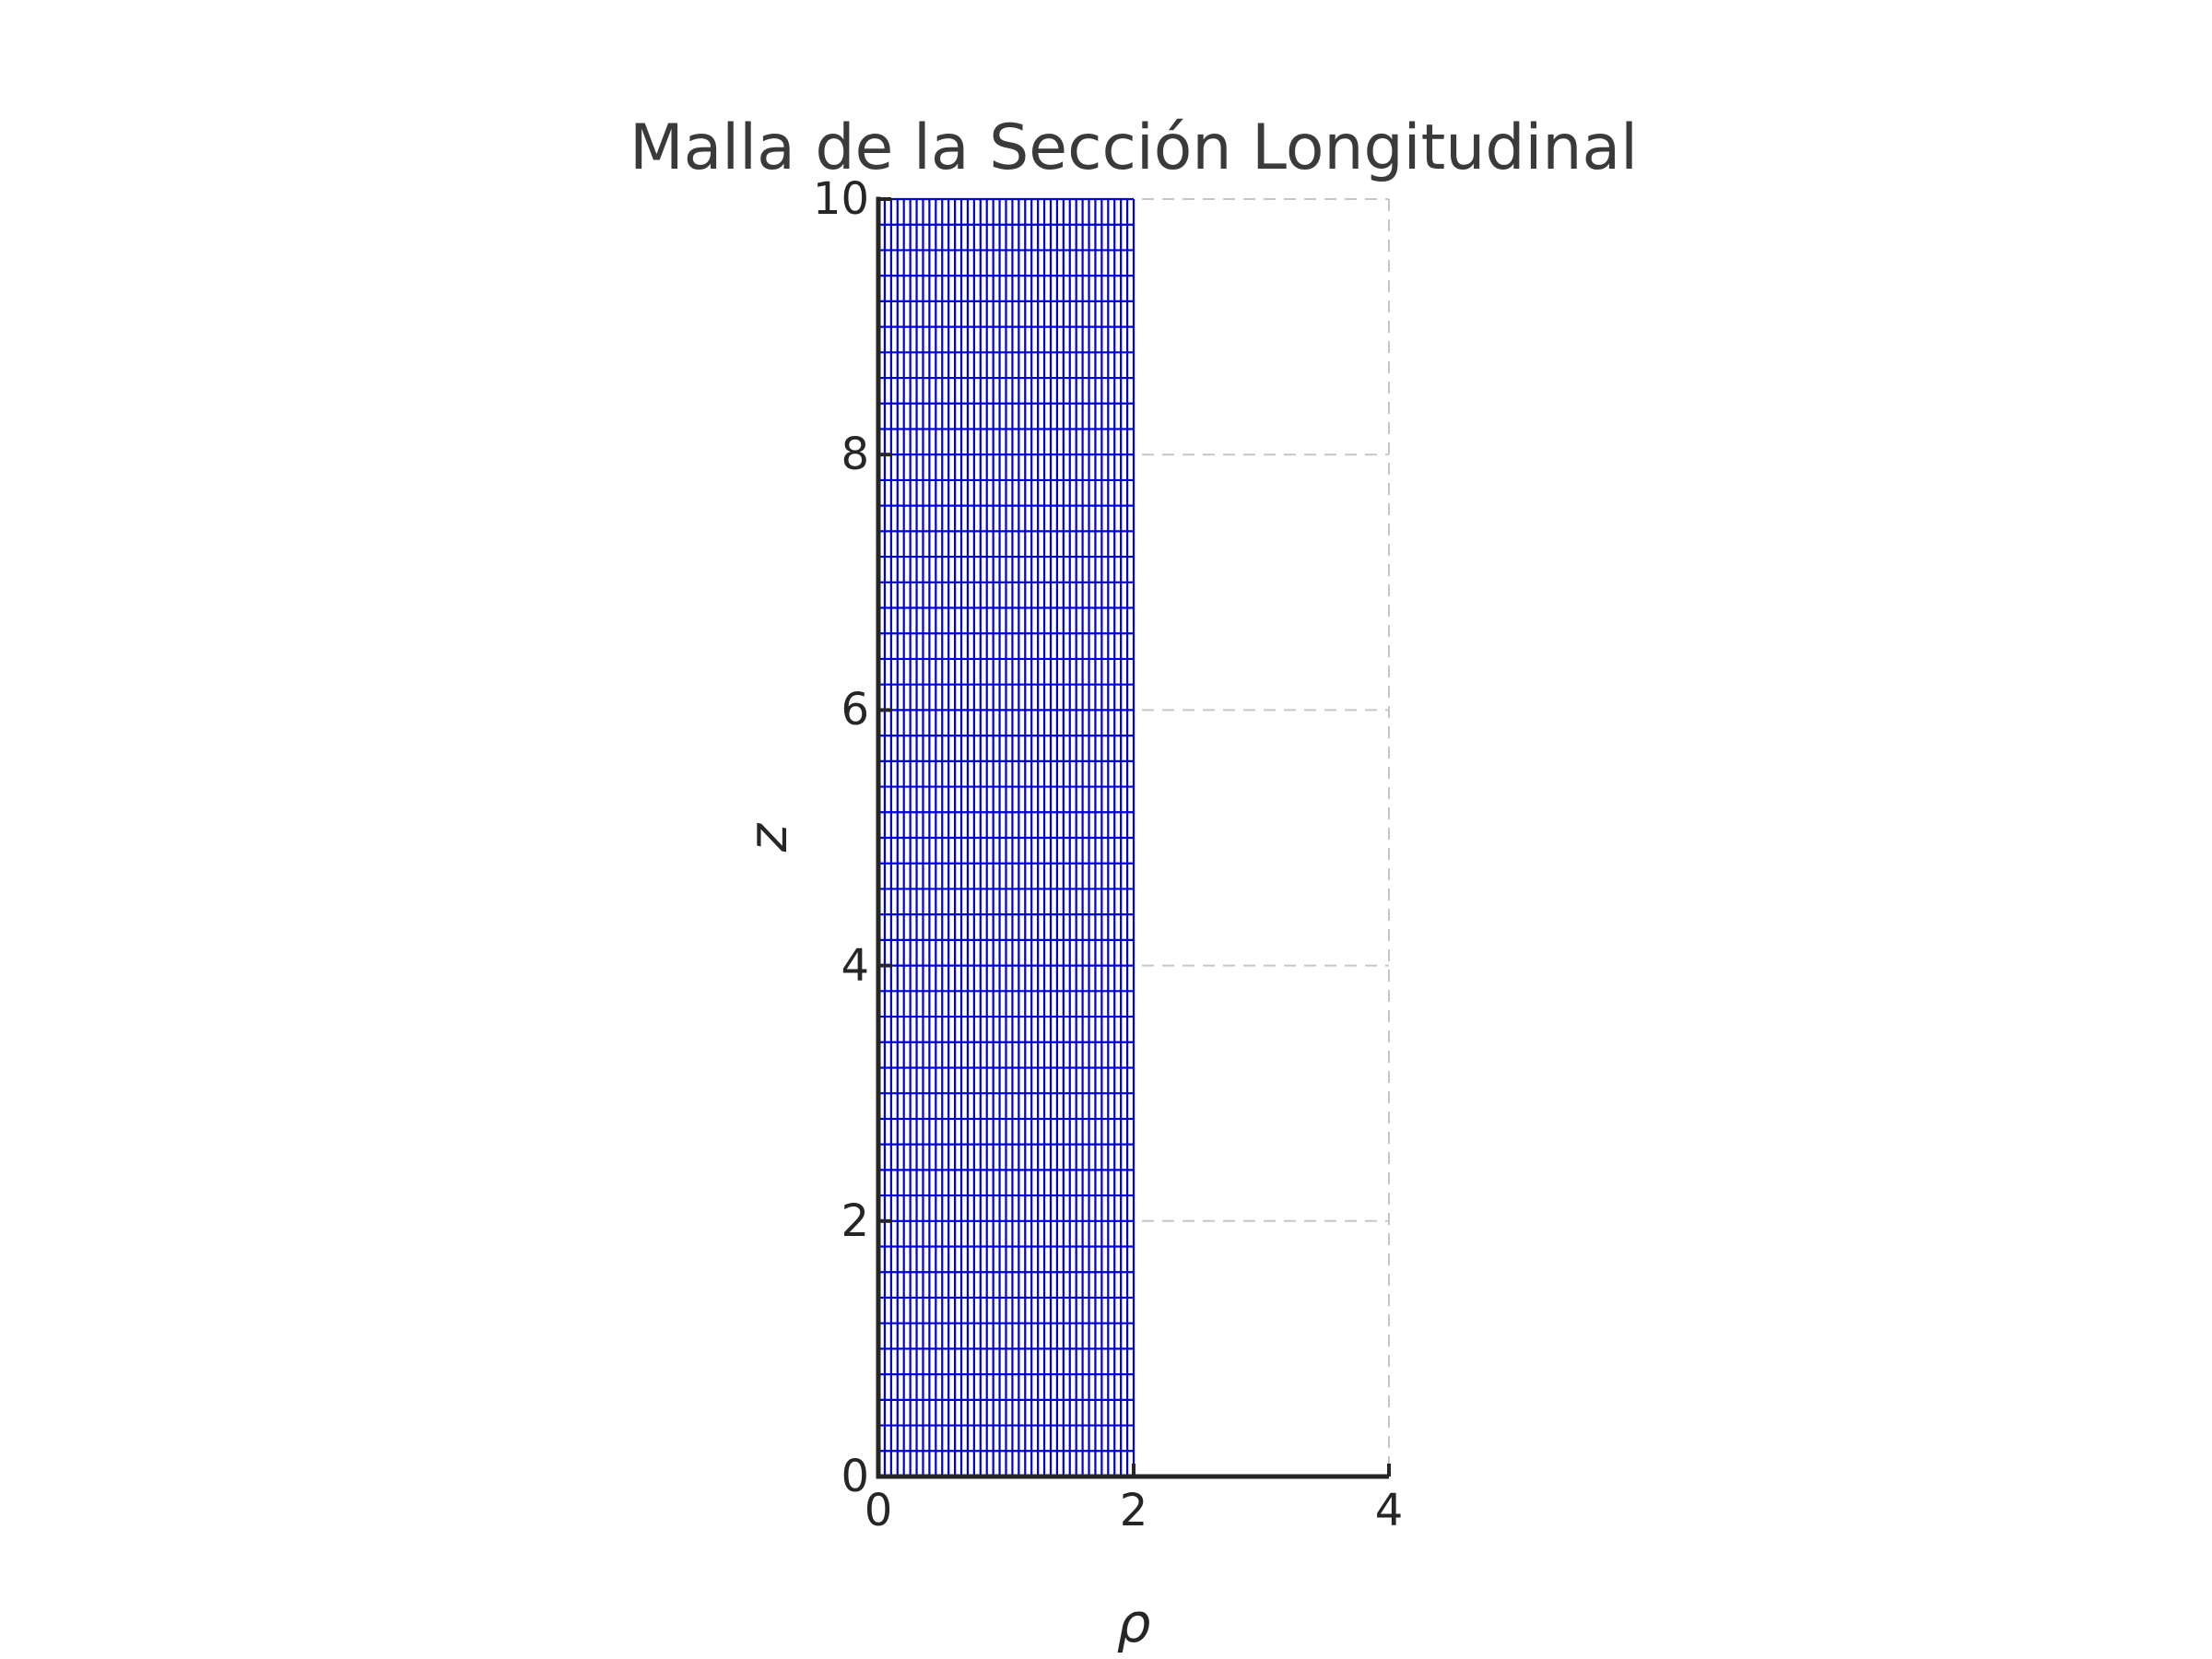  Describe the element at coordinates (855, 710) in the screenshot. I see `y-tick-label: 6` at that location.